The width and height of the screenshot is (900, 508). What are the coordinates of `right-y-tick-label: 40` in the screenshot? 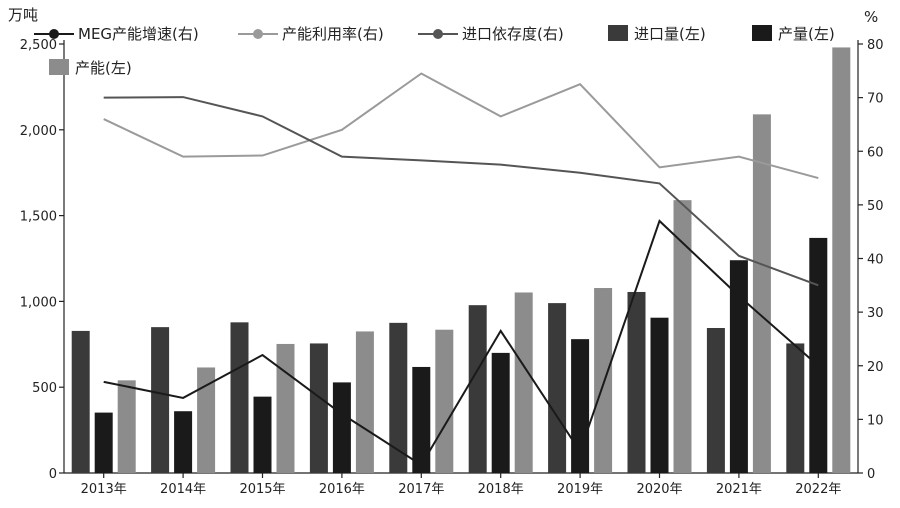 It's located at (875, 260).